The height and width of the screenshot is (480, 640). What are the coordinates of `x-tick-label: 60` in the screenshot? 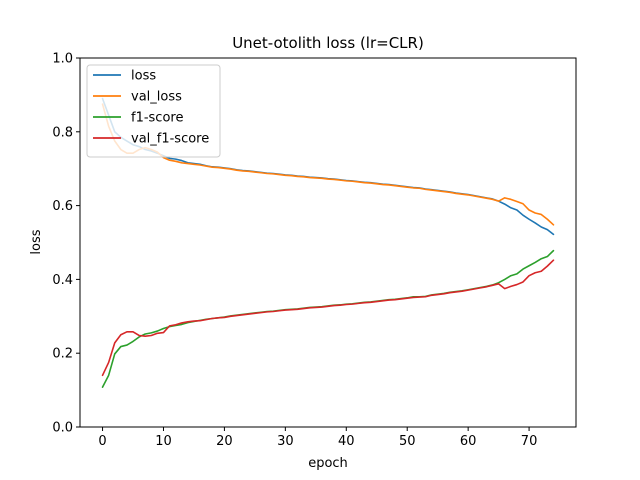 It's located at (468, 441).